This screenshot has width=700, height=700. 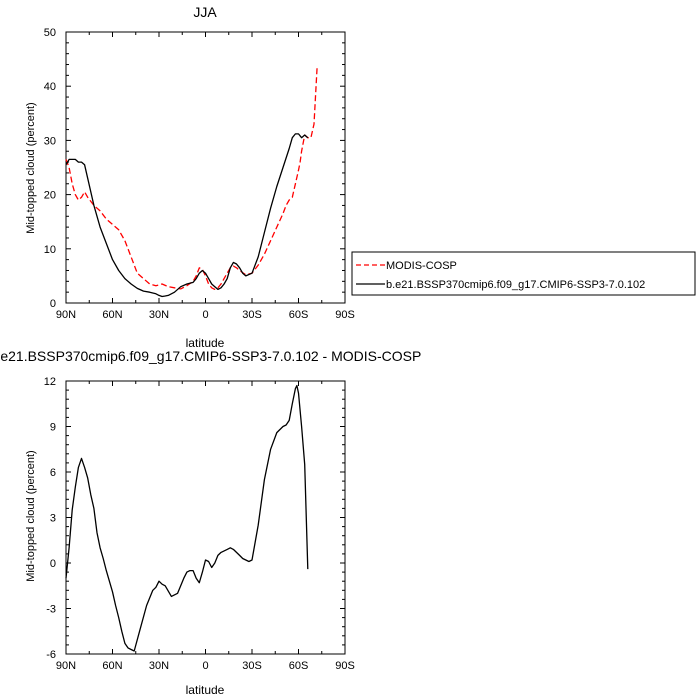 I want to click on chart-title-top: JJA, so click(x=205, y=12).